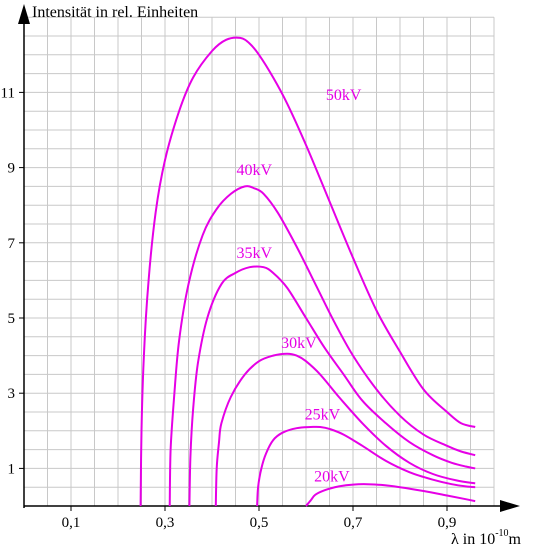 This screenshot has height=546, width=551. Describe the element at coordinates (12, 469) in the screenshot. I see `y-tick-label: 1` at that location.